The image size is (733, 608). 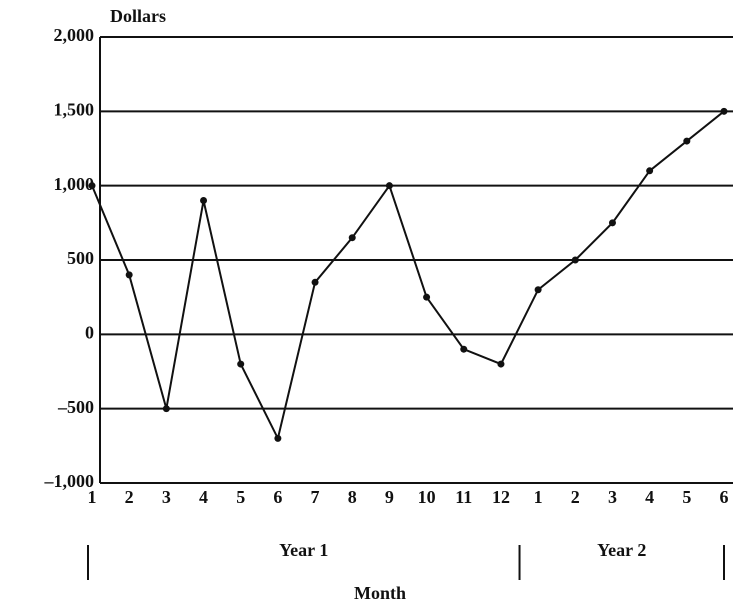 What do you see at coordinates (427, 497) in the screenshot?
I see `x-tick-label: 10` at bounding box center [427, 497].